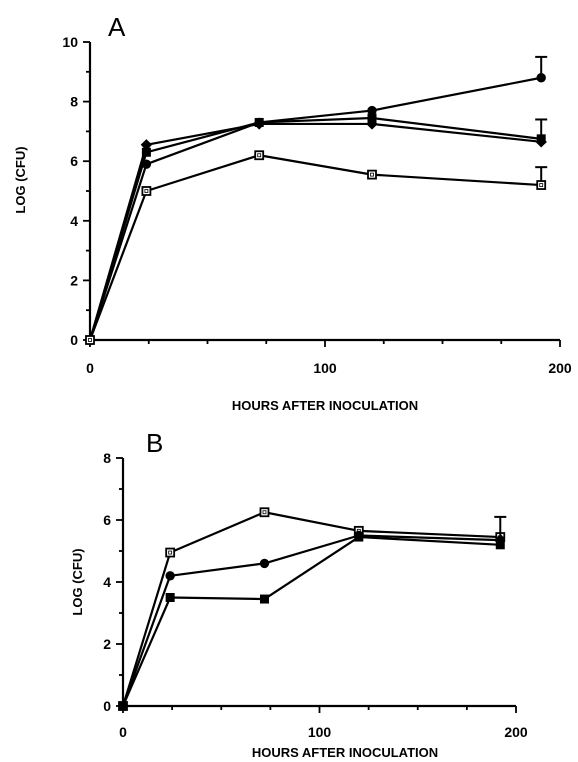 The width and height of the screenshot is (578, 762). What do you see at coordinates (154, 443) in the screenshot?
I see `panel-label: B` at bounding box center [154, 443].